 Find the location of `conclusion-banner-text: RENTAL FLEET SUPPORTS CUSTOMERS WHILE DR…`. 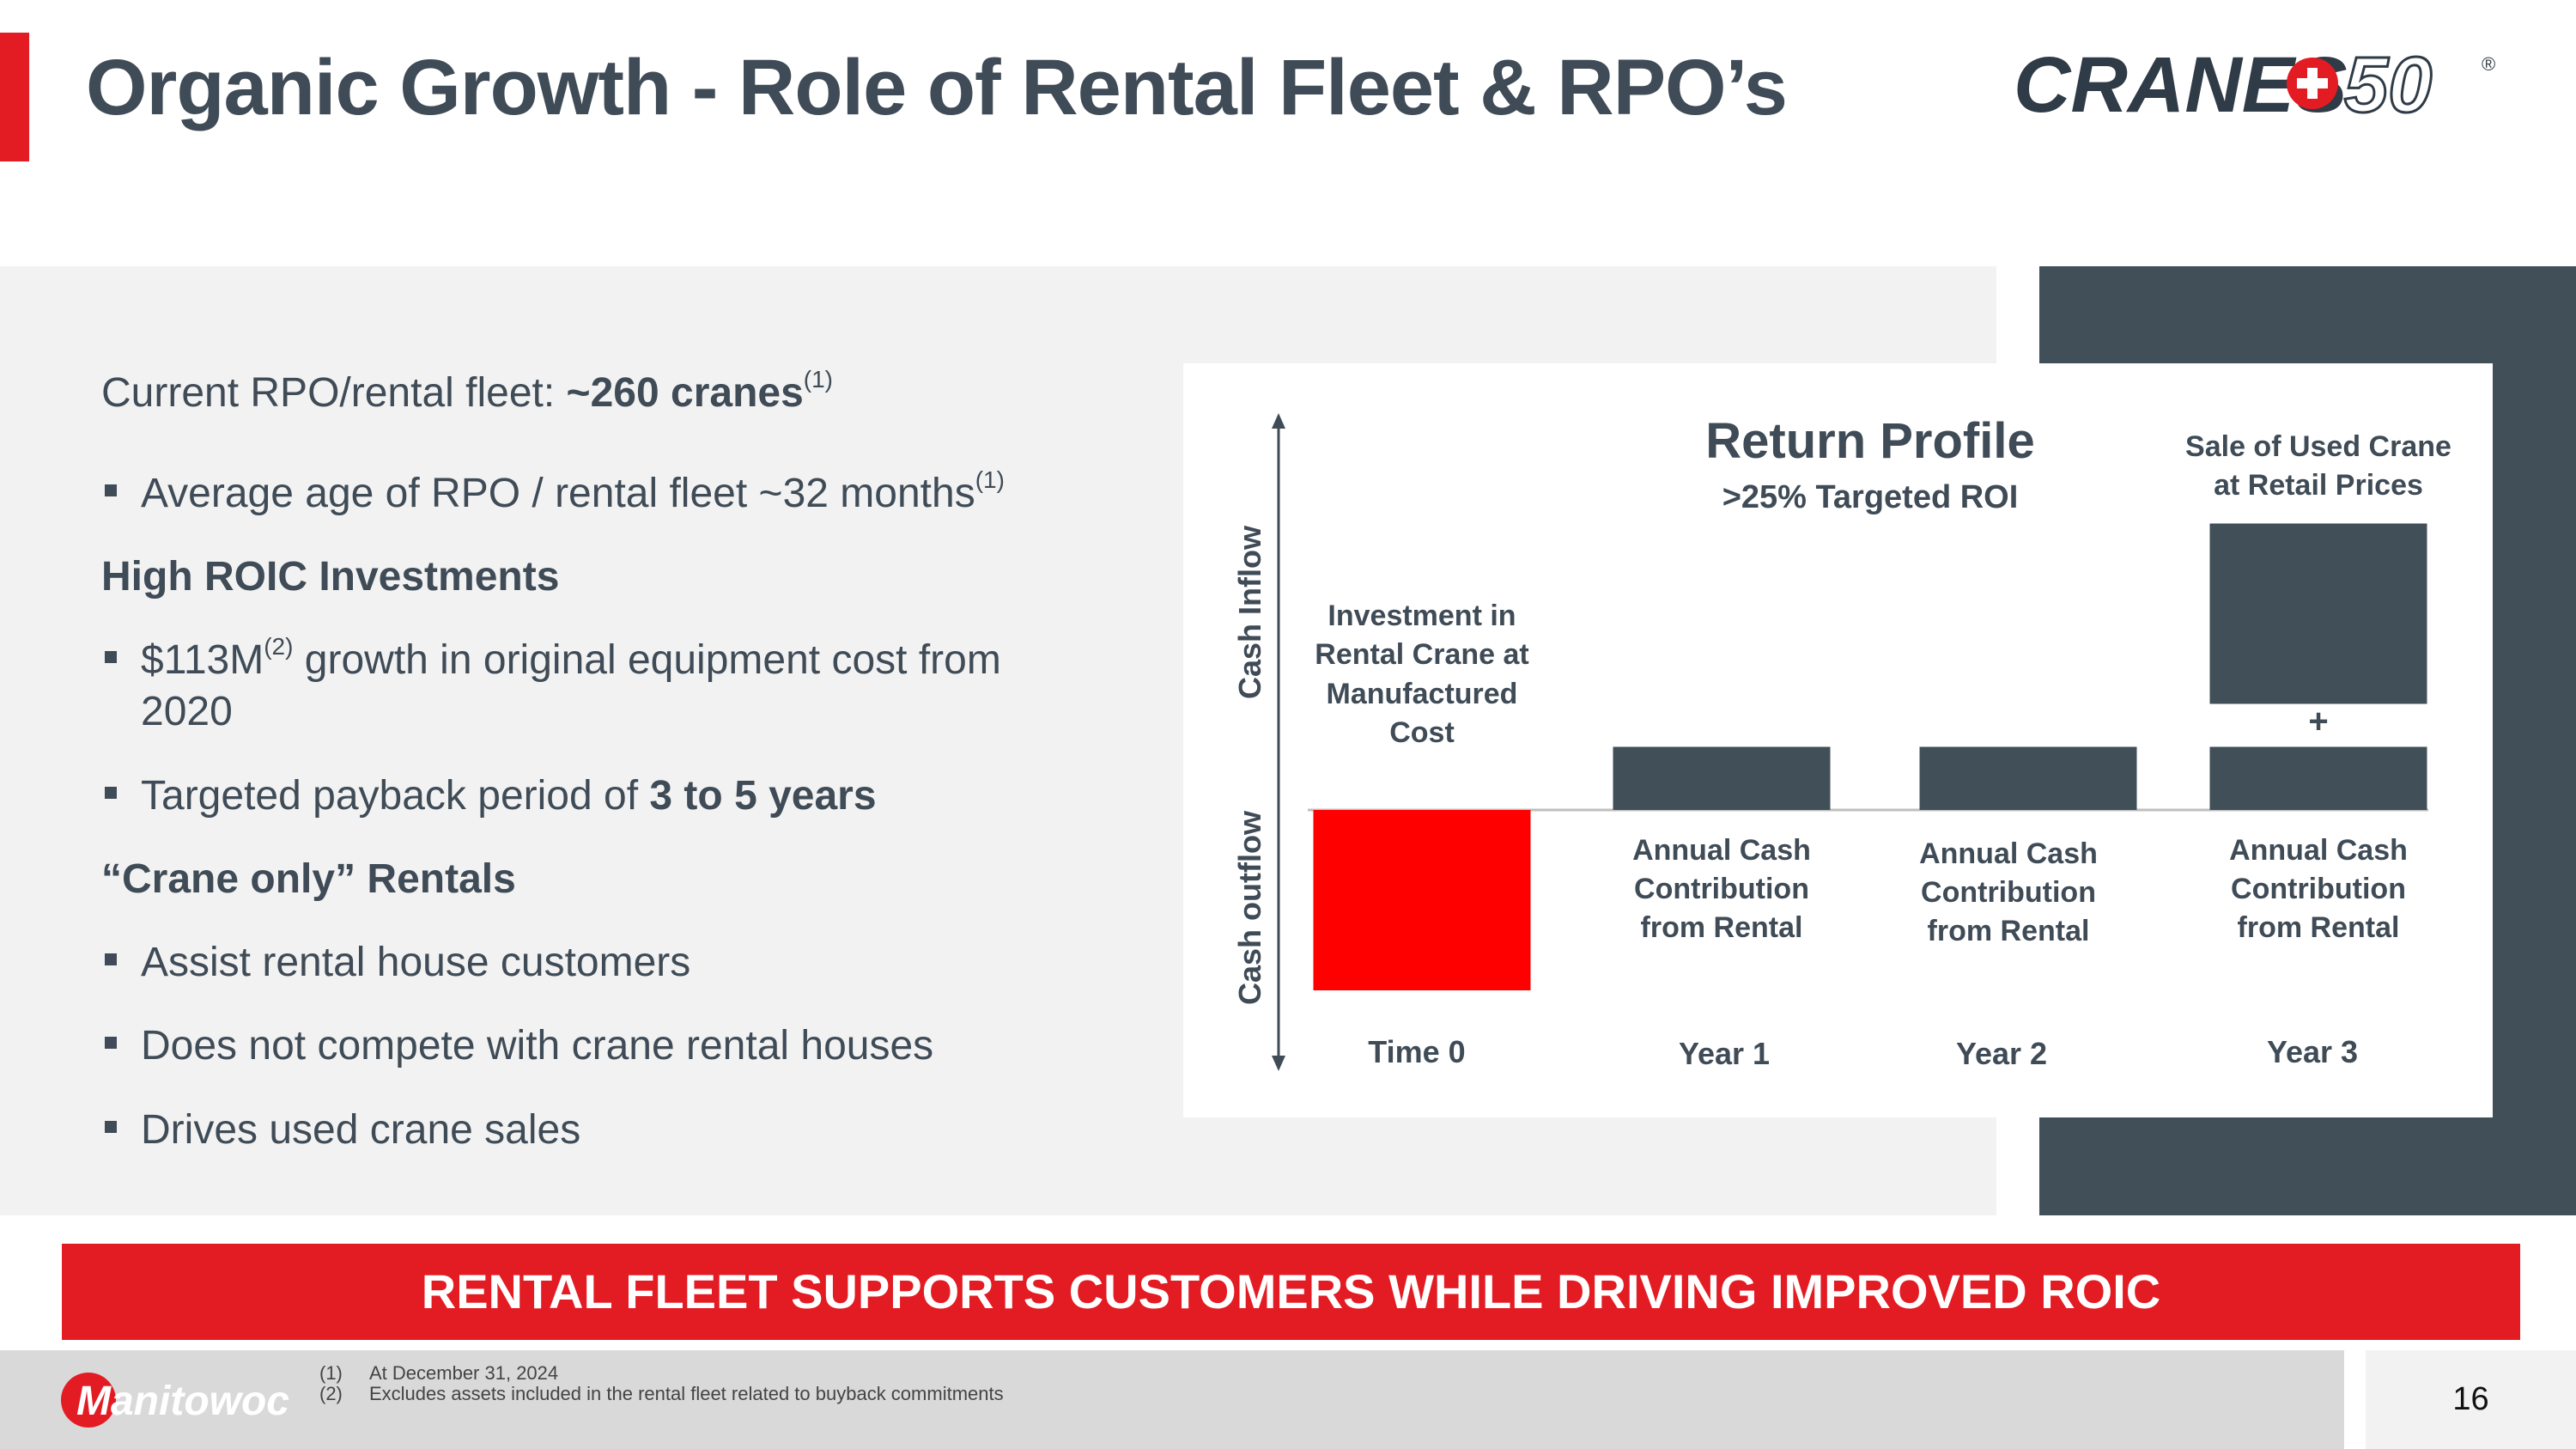

conclusion-banner-text: RENTAL FLEET SUPPORTS CUSTOMERS WHILE DR… is located at coordinates (1291, 1291).